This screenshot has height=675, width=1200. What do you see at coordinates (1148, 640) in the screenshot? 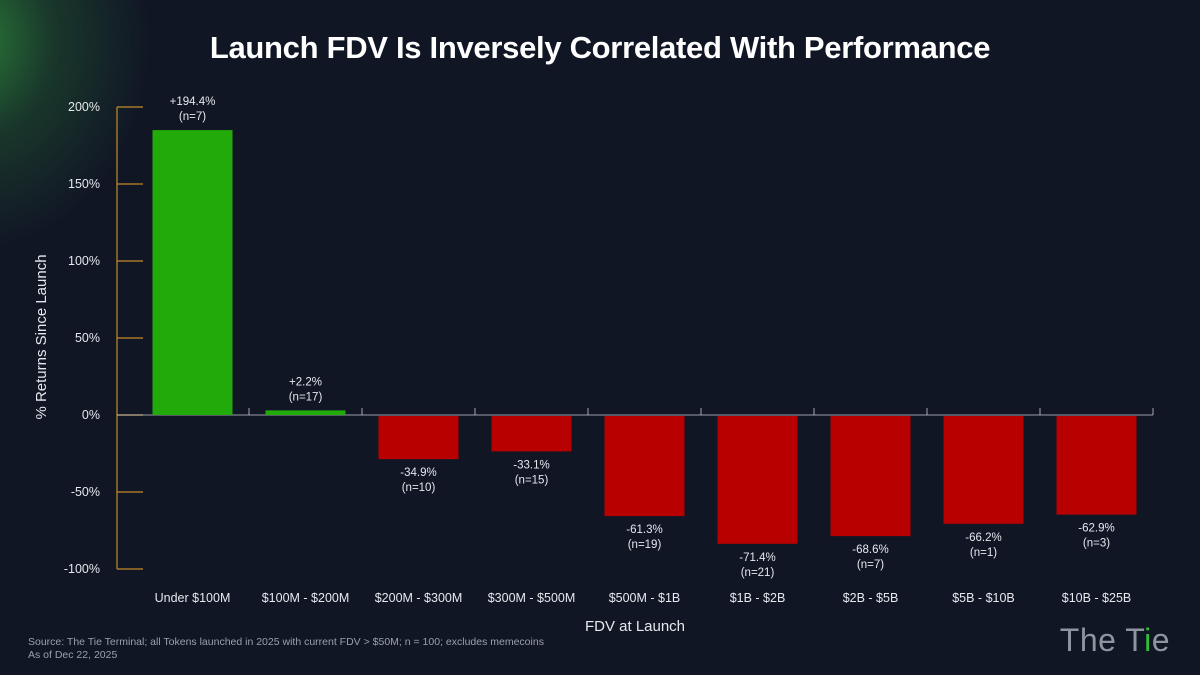
I see `brand-accent: i` at bounding box center [1148, 640].